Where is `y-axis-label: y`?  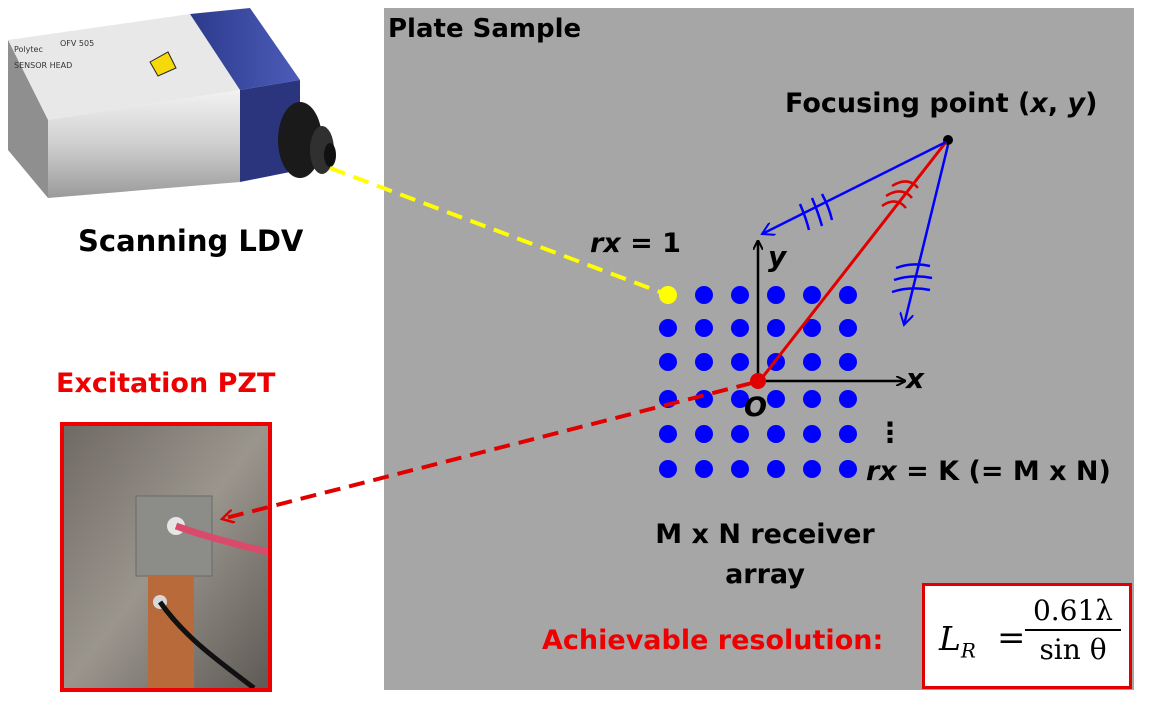 y-axis-label: y is located at coordinates (777, 256).